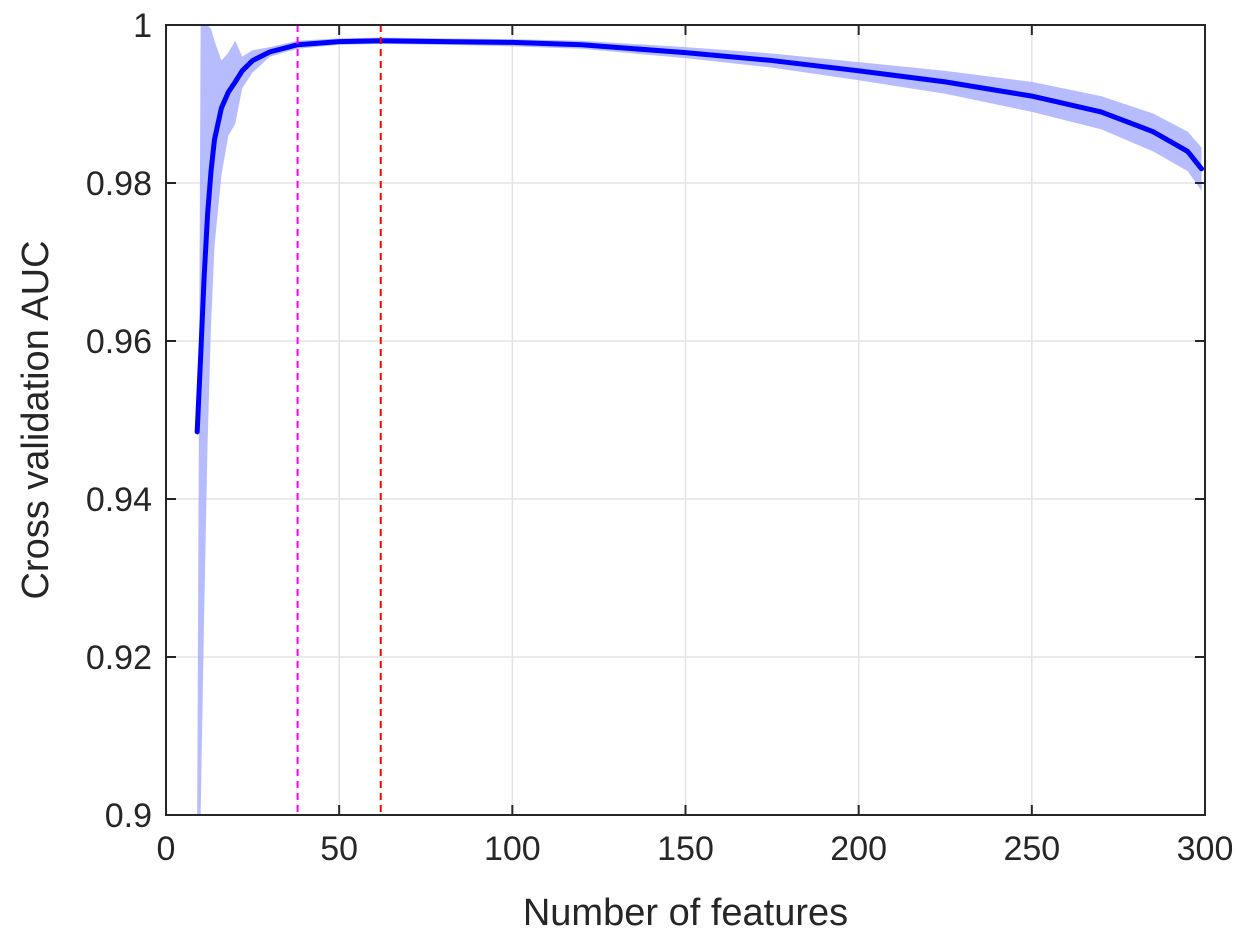  Describe the element at coordinates (36, 419) in the screenshot. I see `y-axis-label: Cross validation AUC` at that location.